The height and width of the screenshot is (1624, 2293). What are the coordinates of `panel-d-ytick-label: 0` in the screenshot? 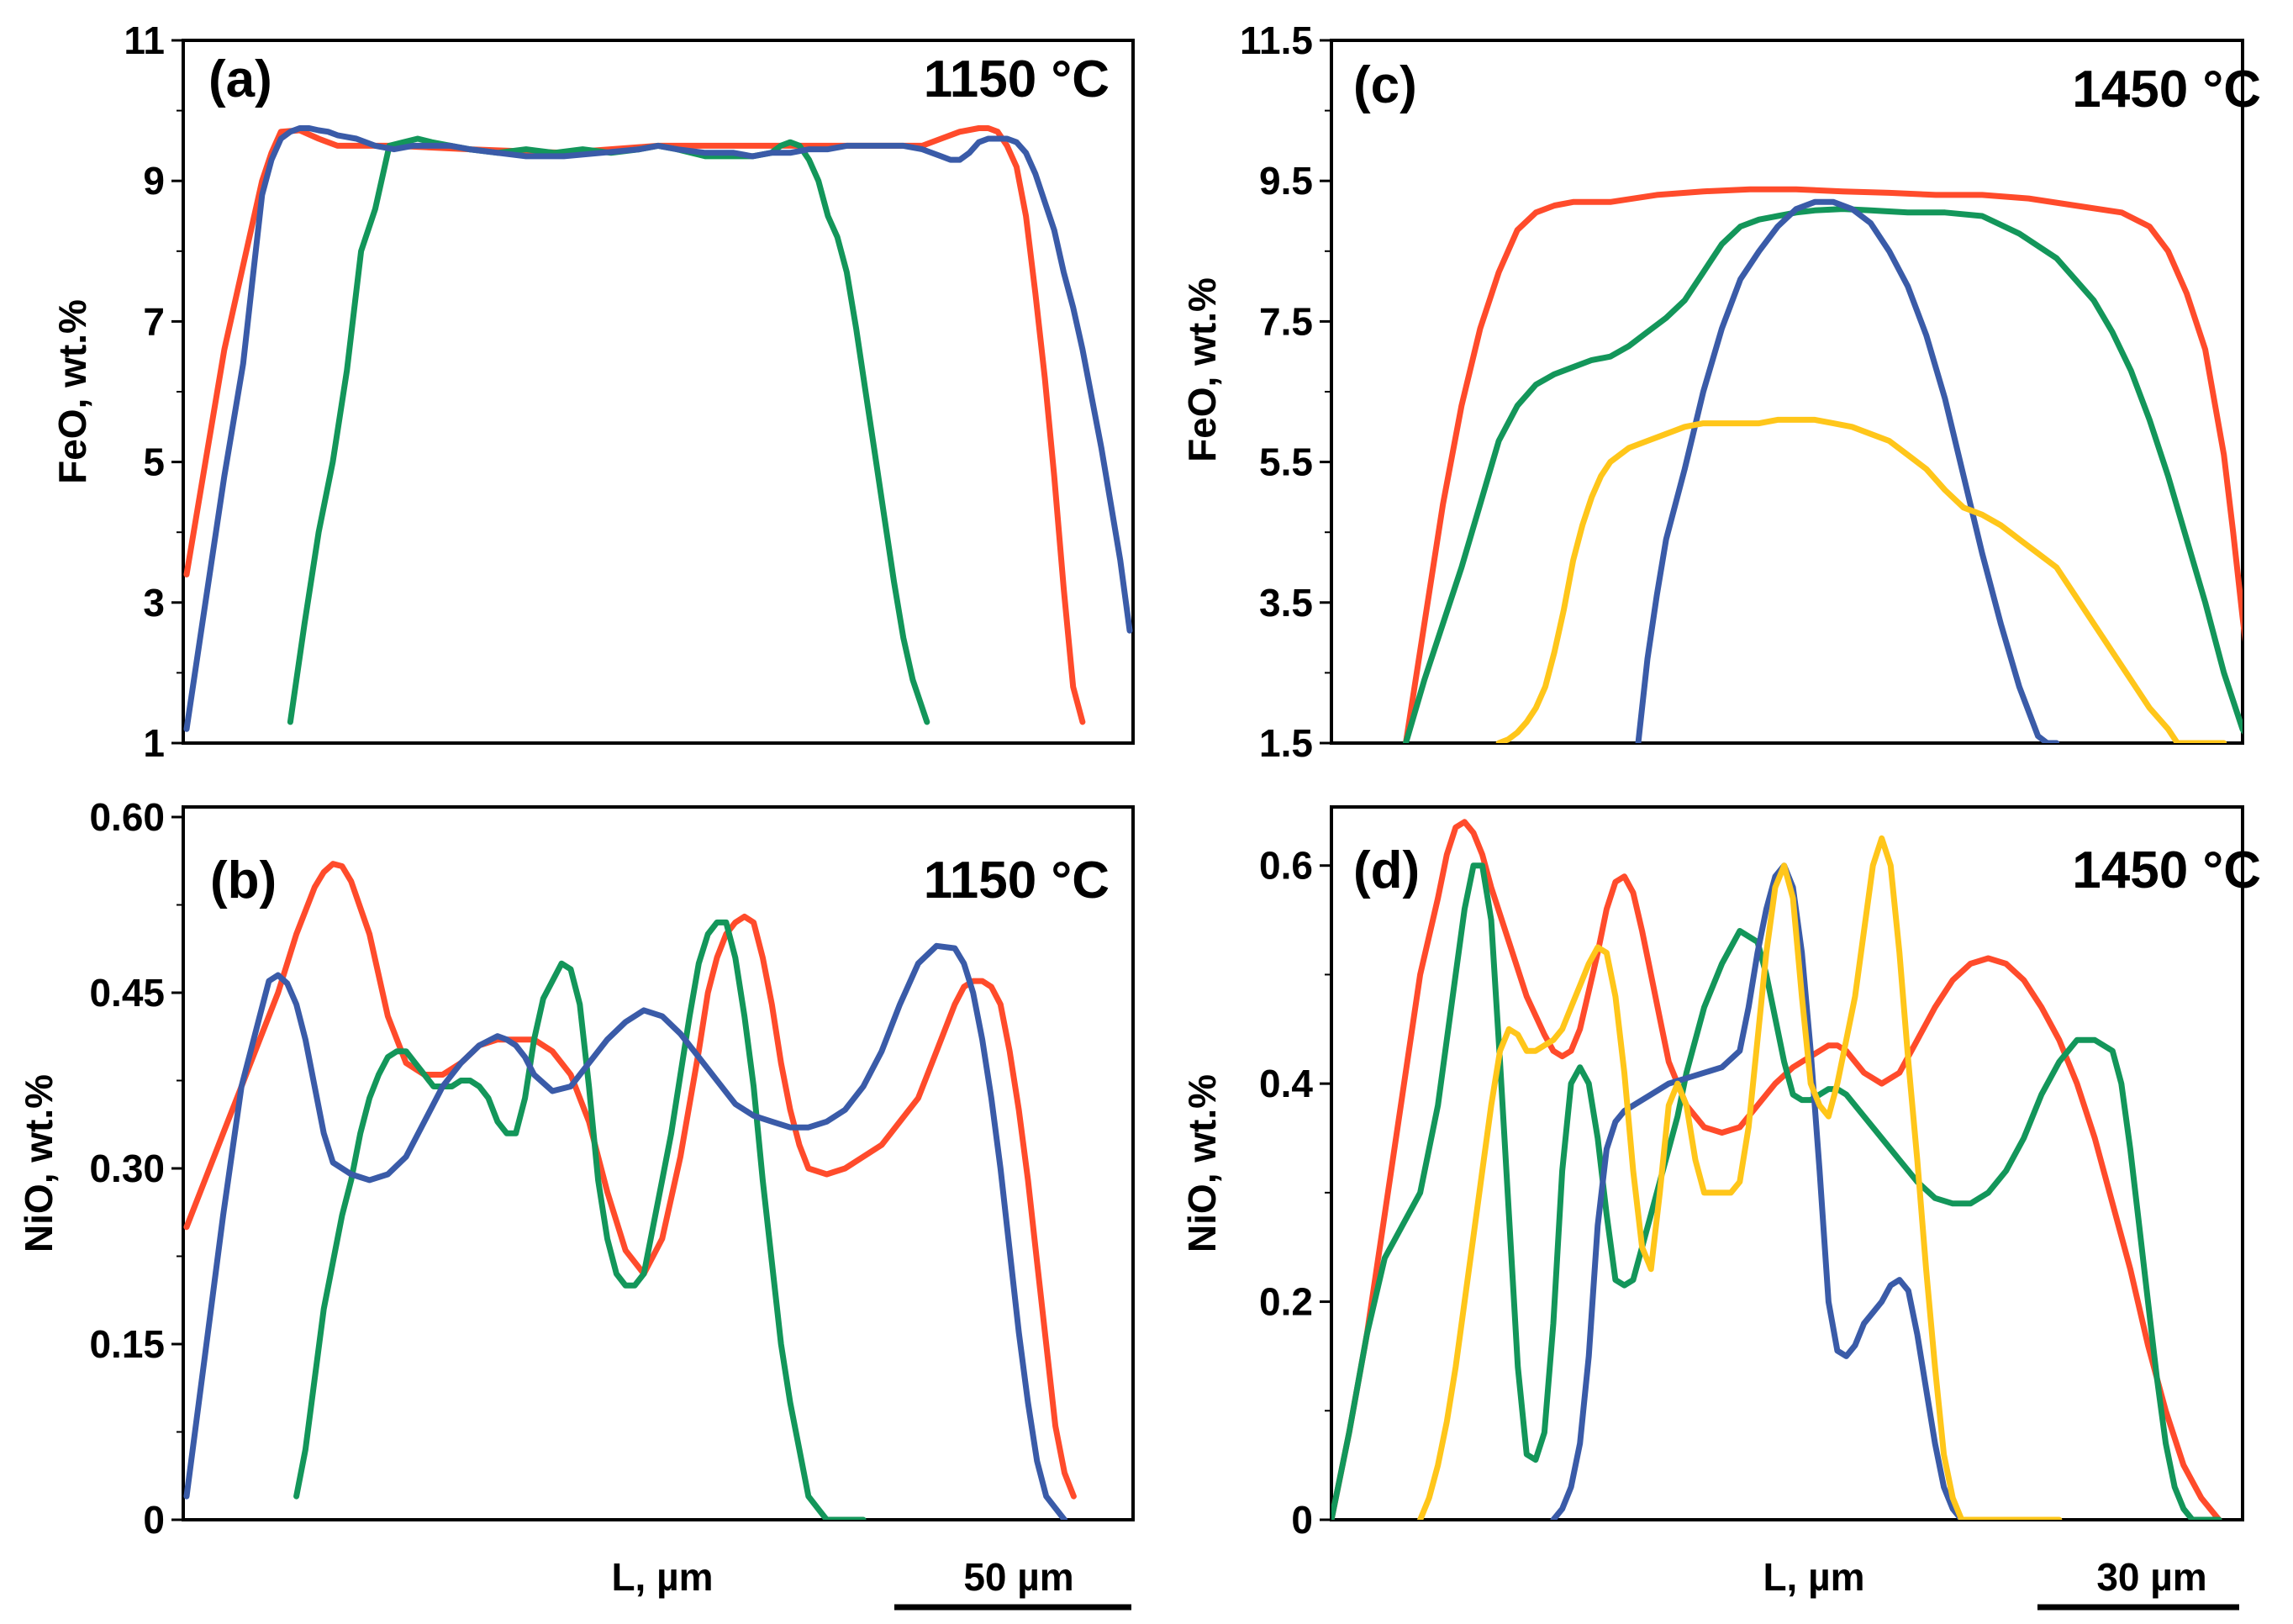 It's located at (1302, 1520).